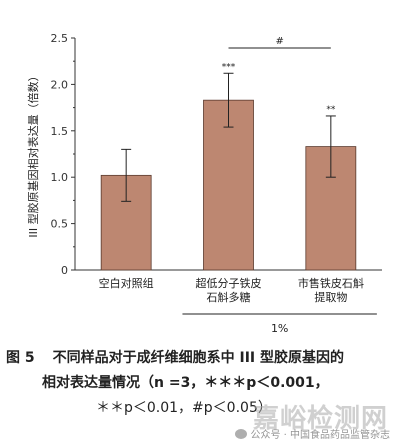 This screenshot has height=448, width=400. Describe the element at coordinates (320, 435) in the screenshot. I see `watermark-account-label: 公众号 · 中国食品药品监管杂志` at that location.